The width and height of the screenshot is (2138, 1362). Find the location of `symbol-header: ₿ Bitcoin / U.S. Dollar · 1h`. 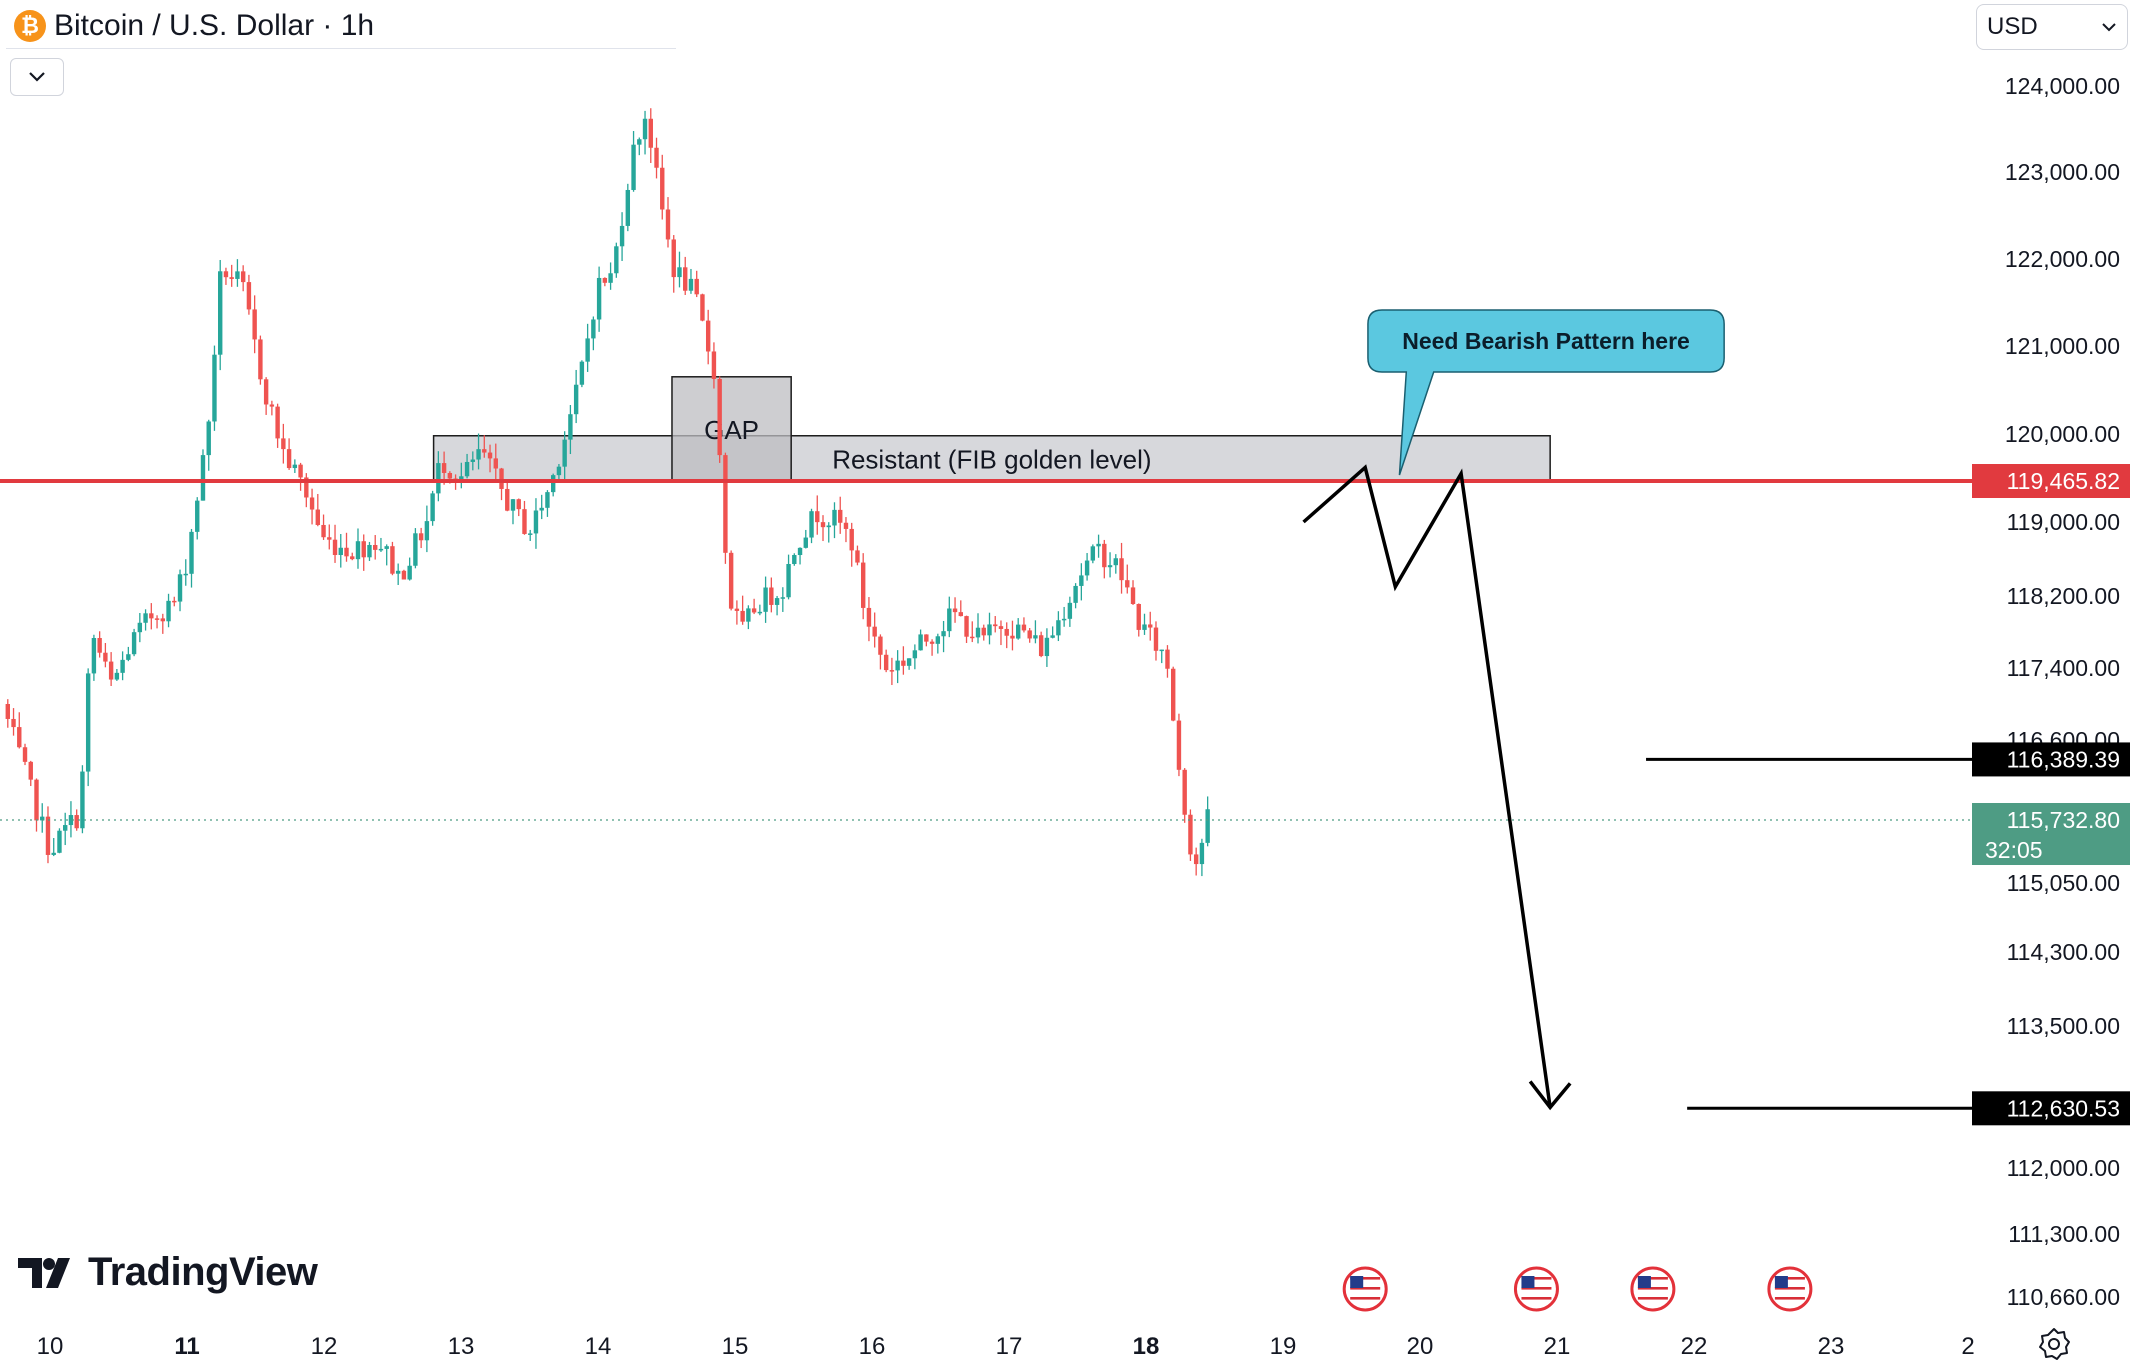

symbol-header: ₿ Bitcoin / U.S. Dollar · 1h is located at coordinates (341, 26).